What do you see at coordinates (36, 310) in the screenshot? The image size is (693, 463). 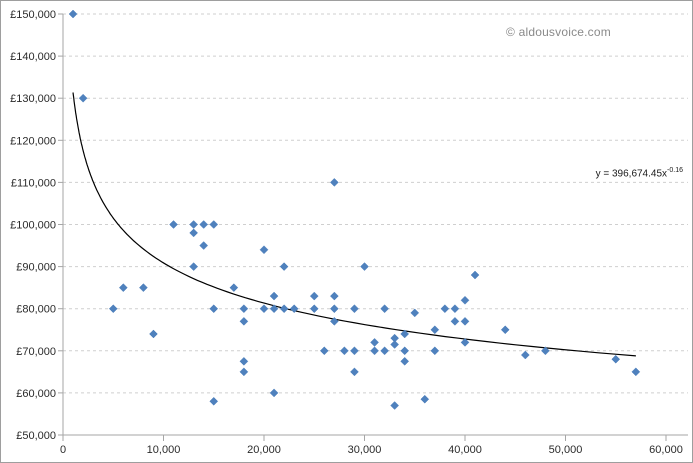 I see `y-tick-label: £80,000` at bounding box center [36, 310].